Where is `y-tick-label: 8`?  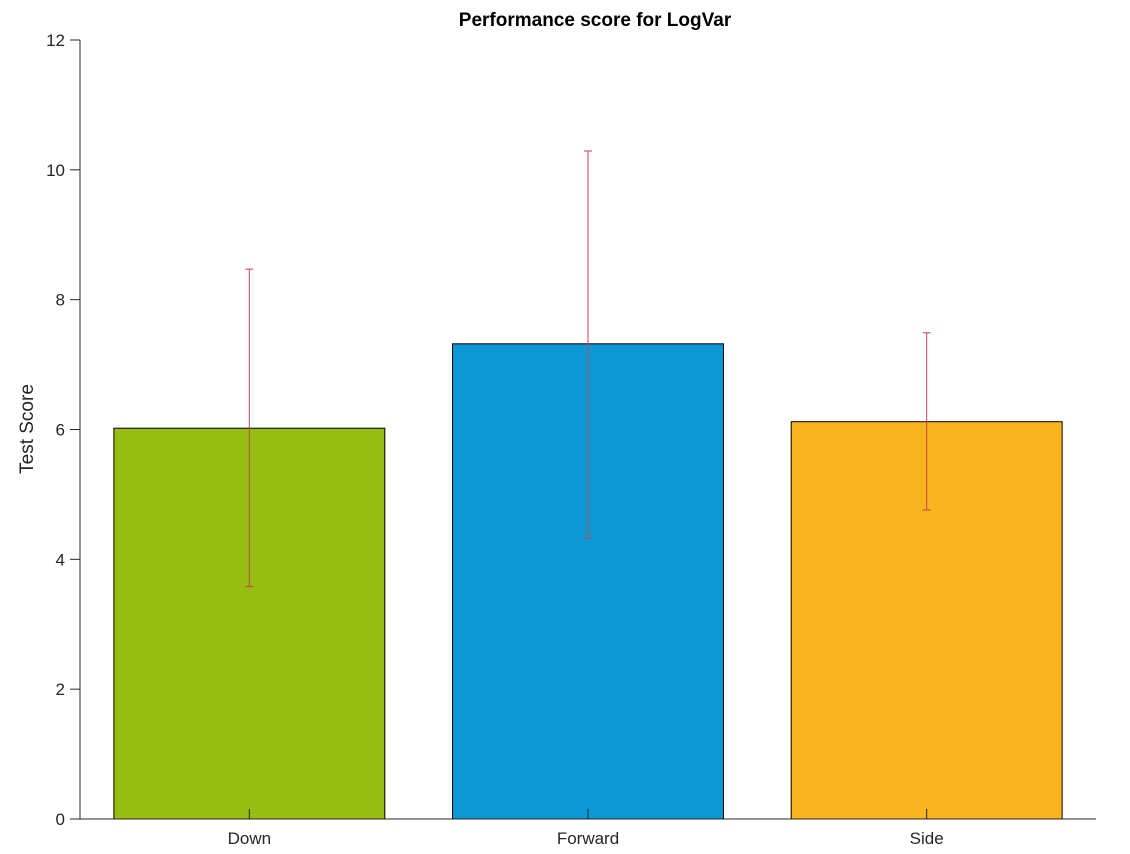
y-tick-label: 8 is located at coordinates (60, 300).